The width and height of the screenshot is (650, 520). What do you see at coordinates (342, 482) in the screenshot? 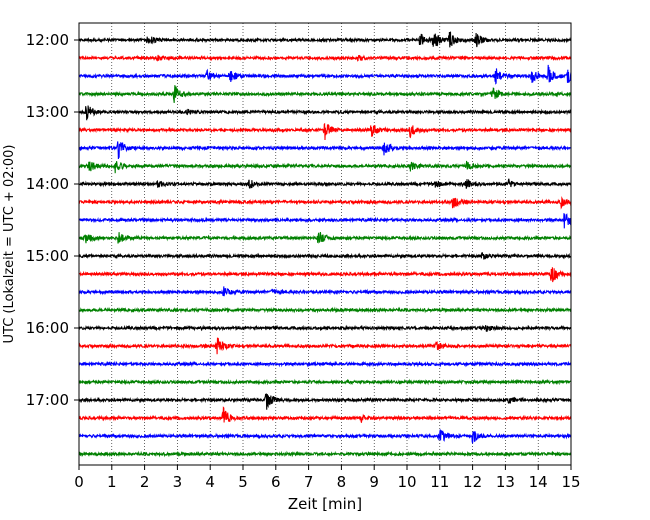
I see `x-tick-label: 8` at bounding box center [342, 482].